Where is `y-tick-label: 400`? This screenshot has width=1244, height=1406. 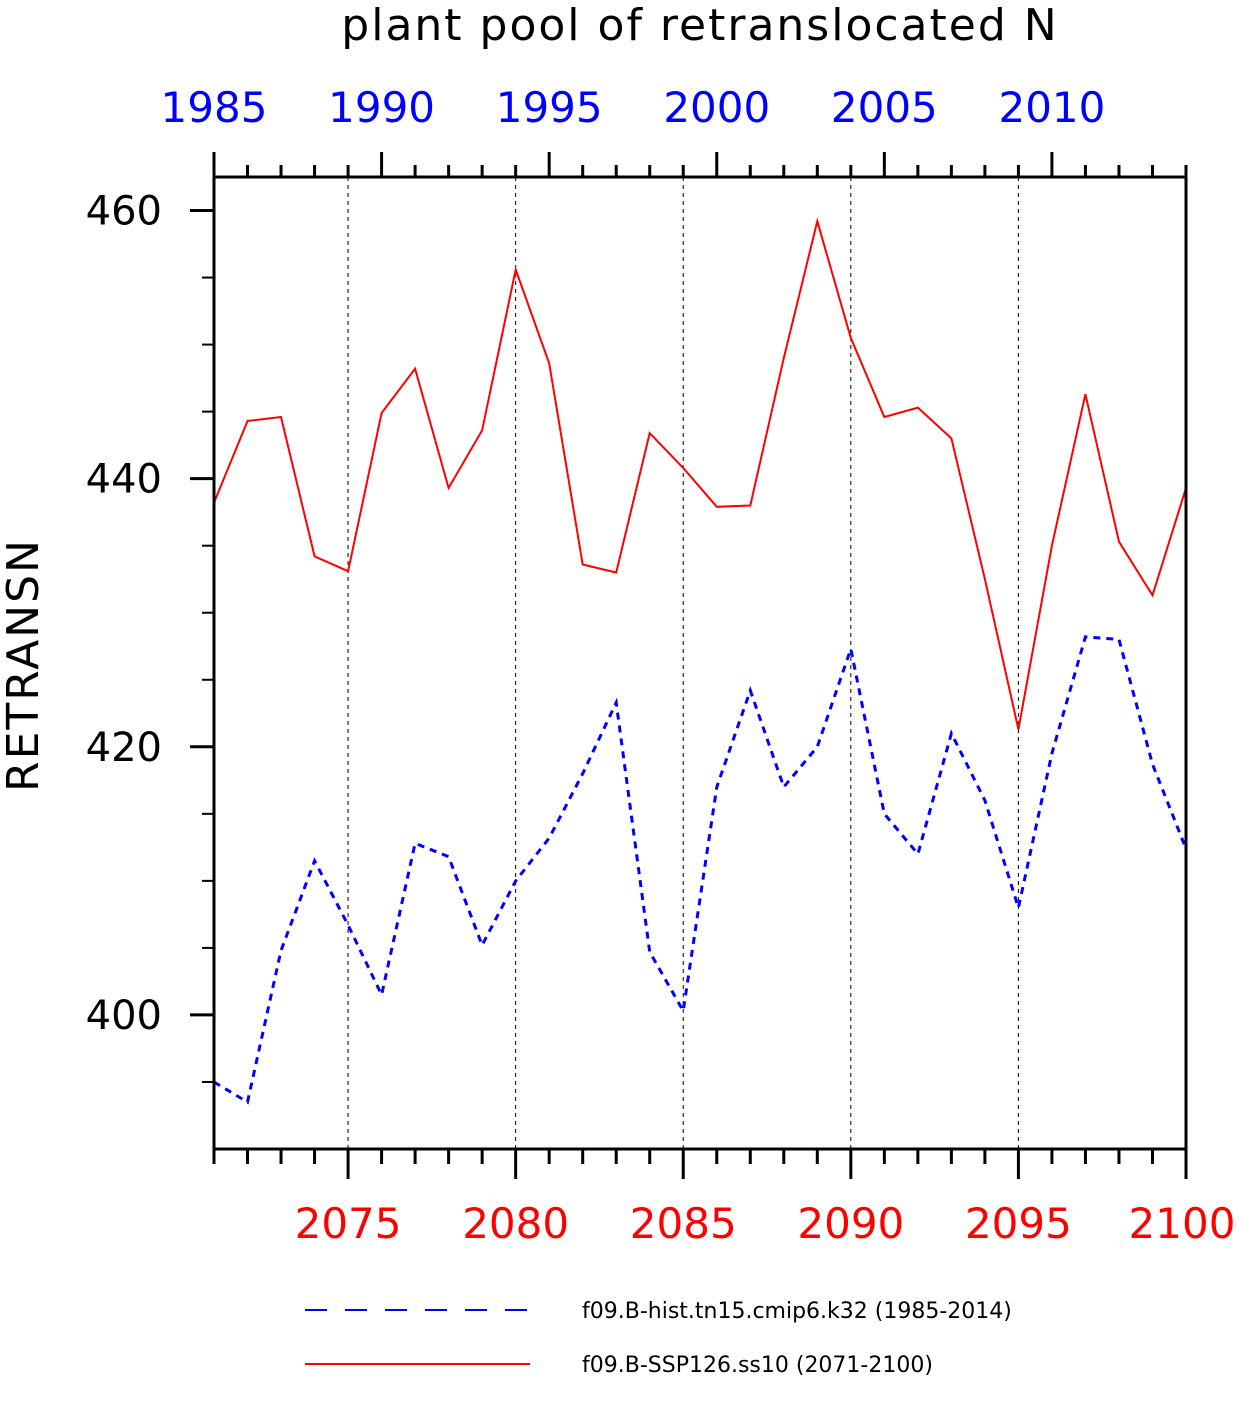
y-tick-label: 400 is located at coordinates (124, 1016).